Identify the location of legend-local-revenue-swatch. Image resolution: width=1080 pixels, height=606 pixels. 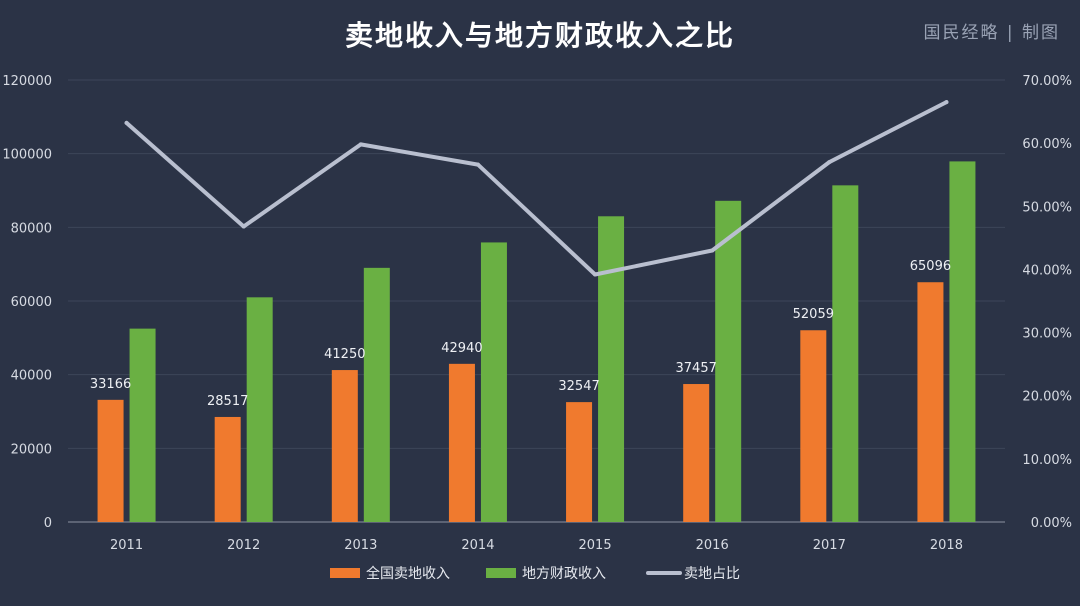
(501, 573).